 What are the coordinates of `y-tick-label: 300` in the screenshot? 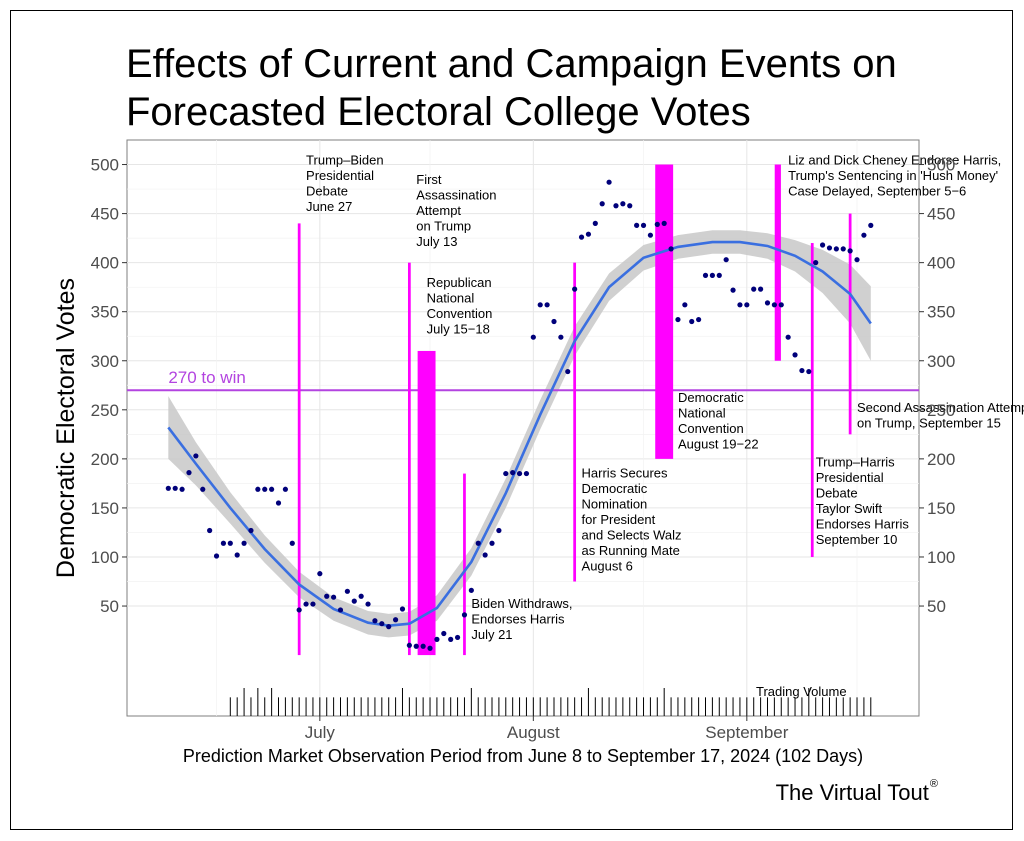 It's located at (105, 361).